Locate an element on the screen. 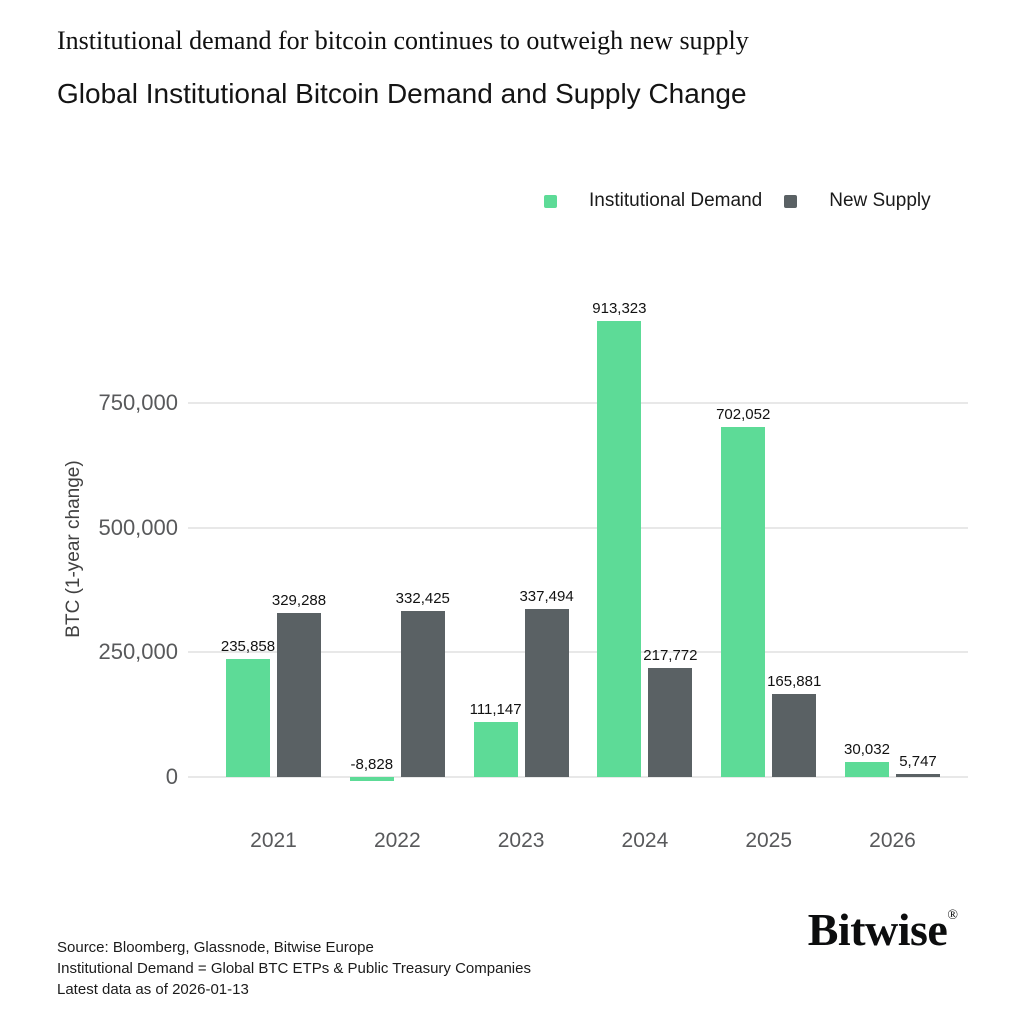 The width and height of the screenshot is (1024, 1024). legend-swatch-new-supply-icon is located at coordinates (791, 201).